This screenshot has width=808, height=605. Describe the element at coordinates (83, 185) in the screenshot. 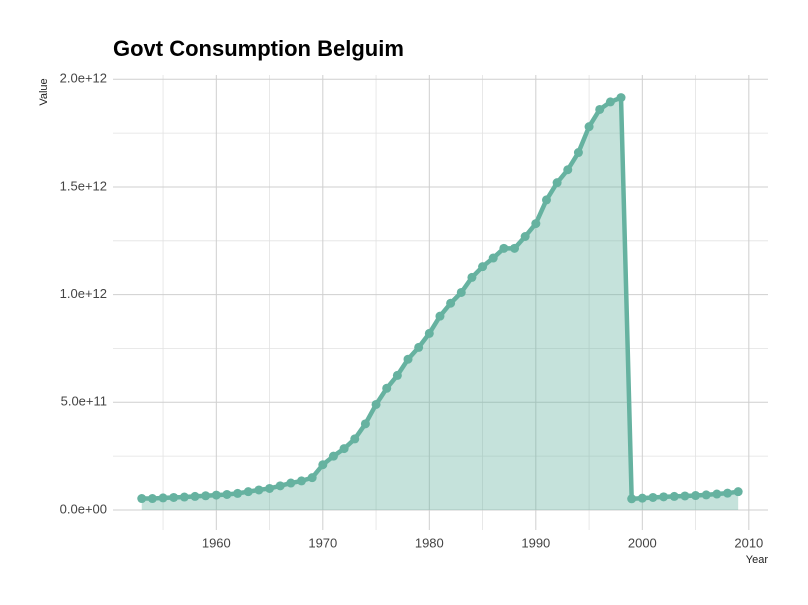

I see `y-tick-label: 1.5e+12` at that location.